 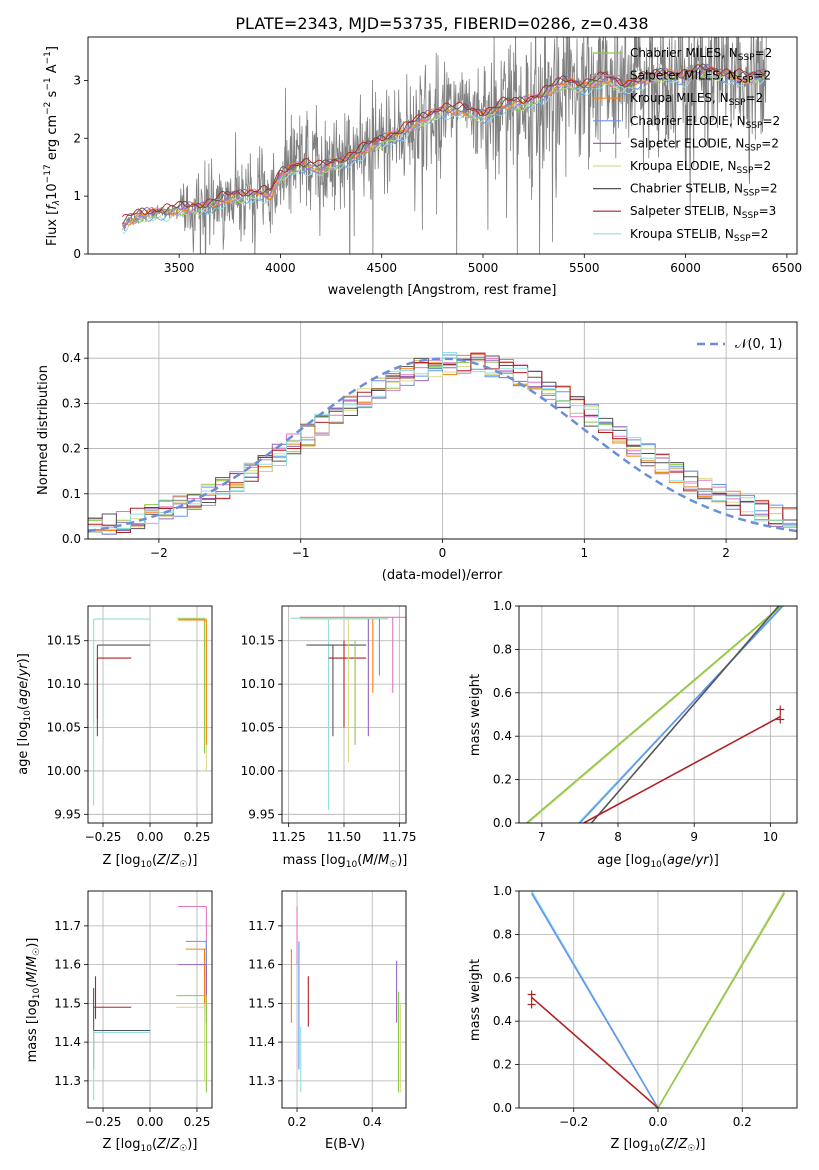 What do you see at coordinates (502, 978) in the screenshot?
I see `y-tick-label: 0.6` at bounding box center [502, 978].